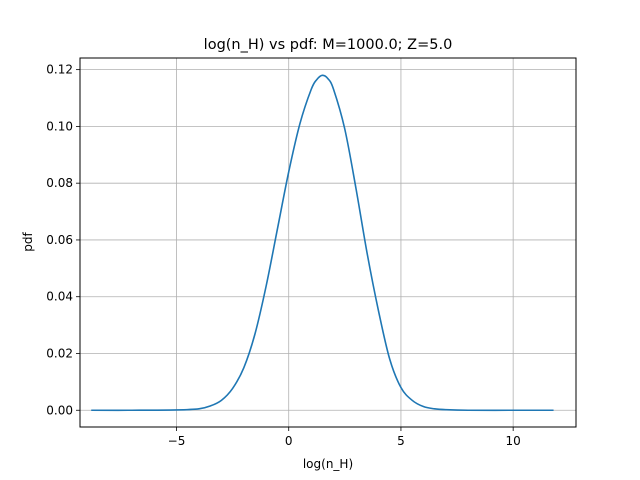 The width and height of the screenshot is (640, 480). Describe the element at coordinates (59, 410) in the screenshot. I see `y-tick-label: 0.00` at that location.